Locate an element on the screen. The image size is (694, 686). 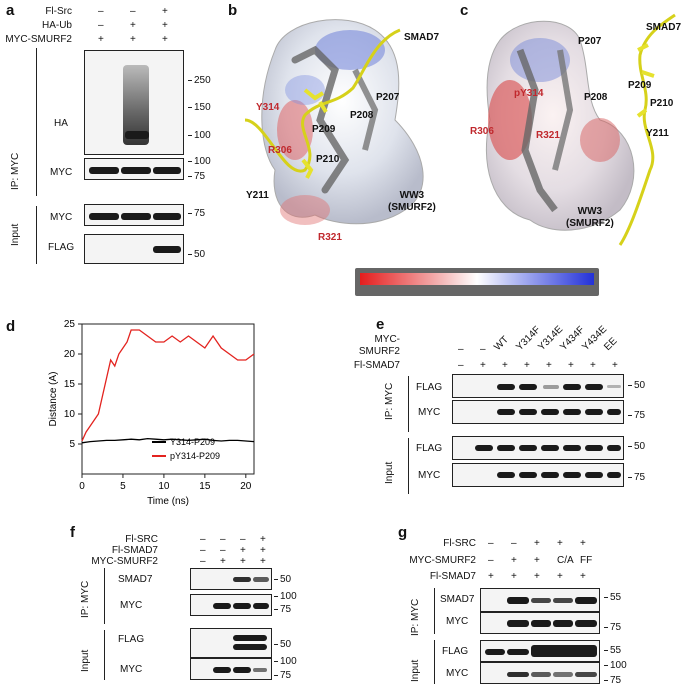
legend-label: pY314-P209 is located at coordinates (195, 456).